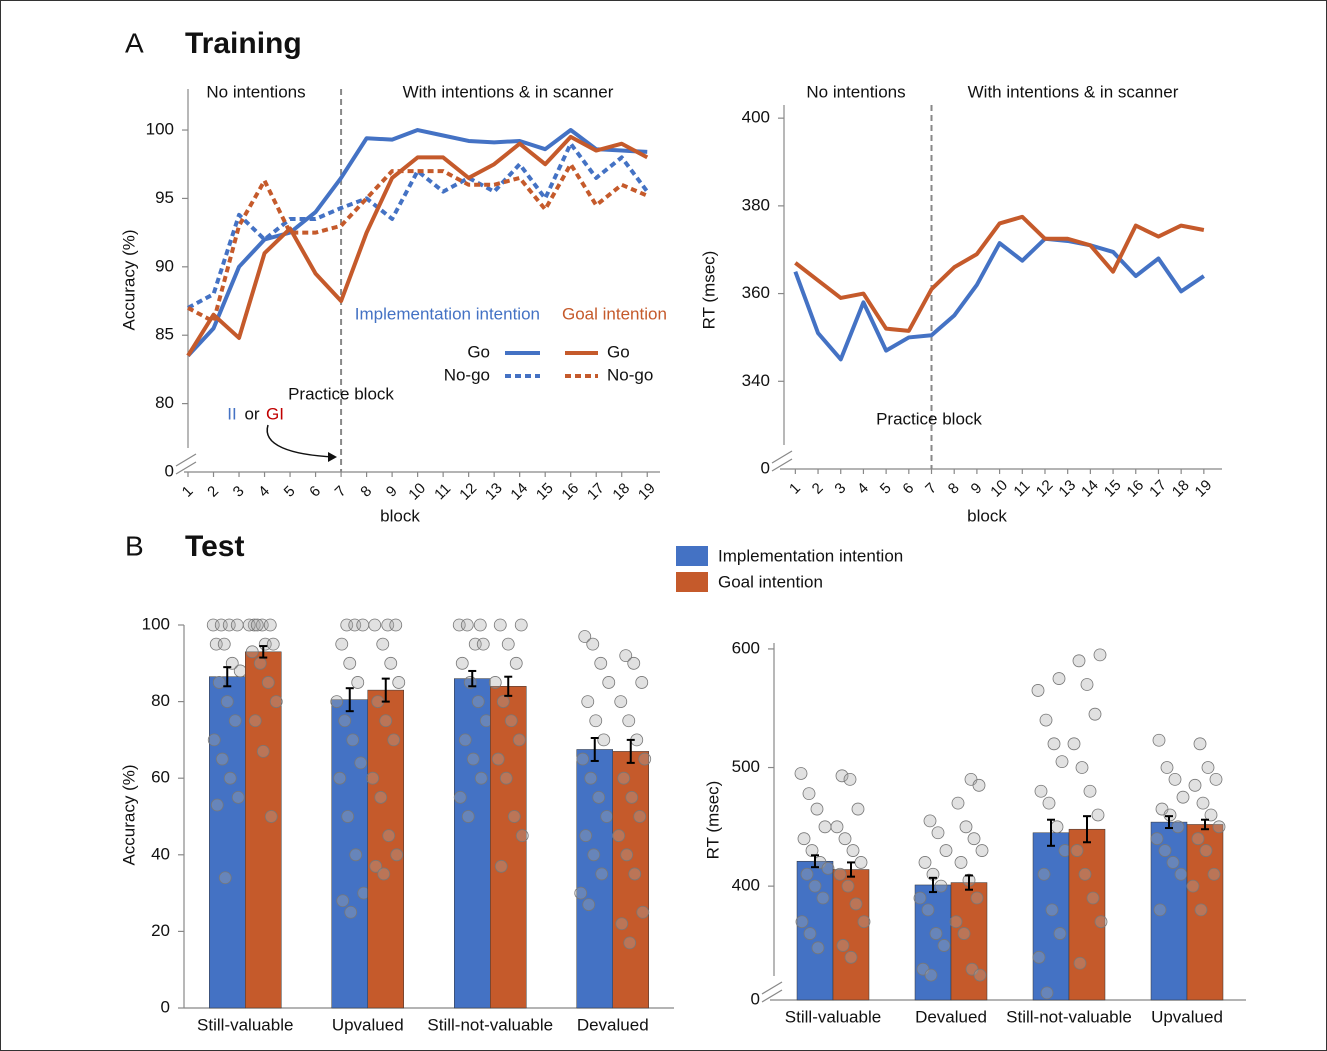  Describe the element at coordinates (231, 413) in the screenshot. I see `marker-label: II` at that location.